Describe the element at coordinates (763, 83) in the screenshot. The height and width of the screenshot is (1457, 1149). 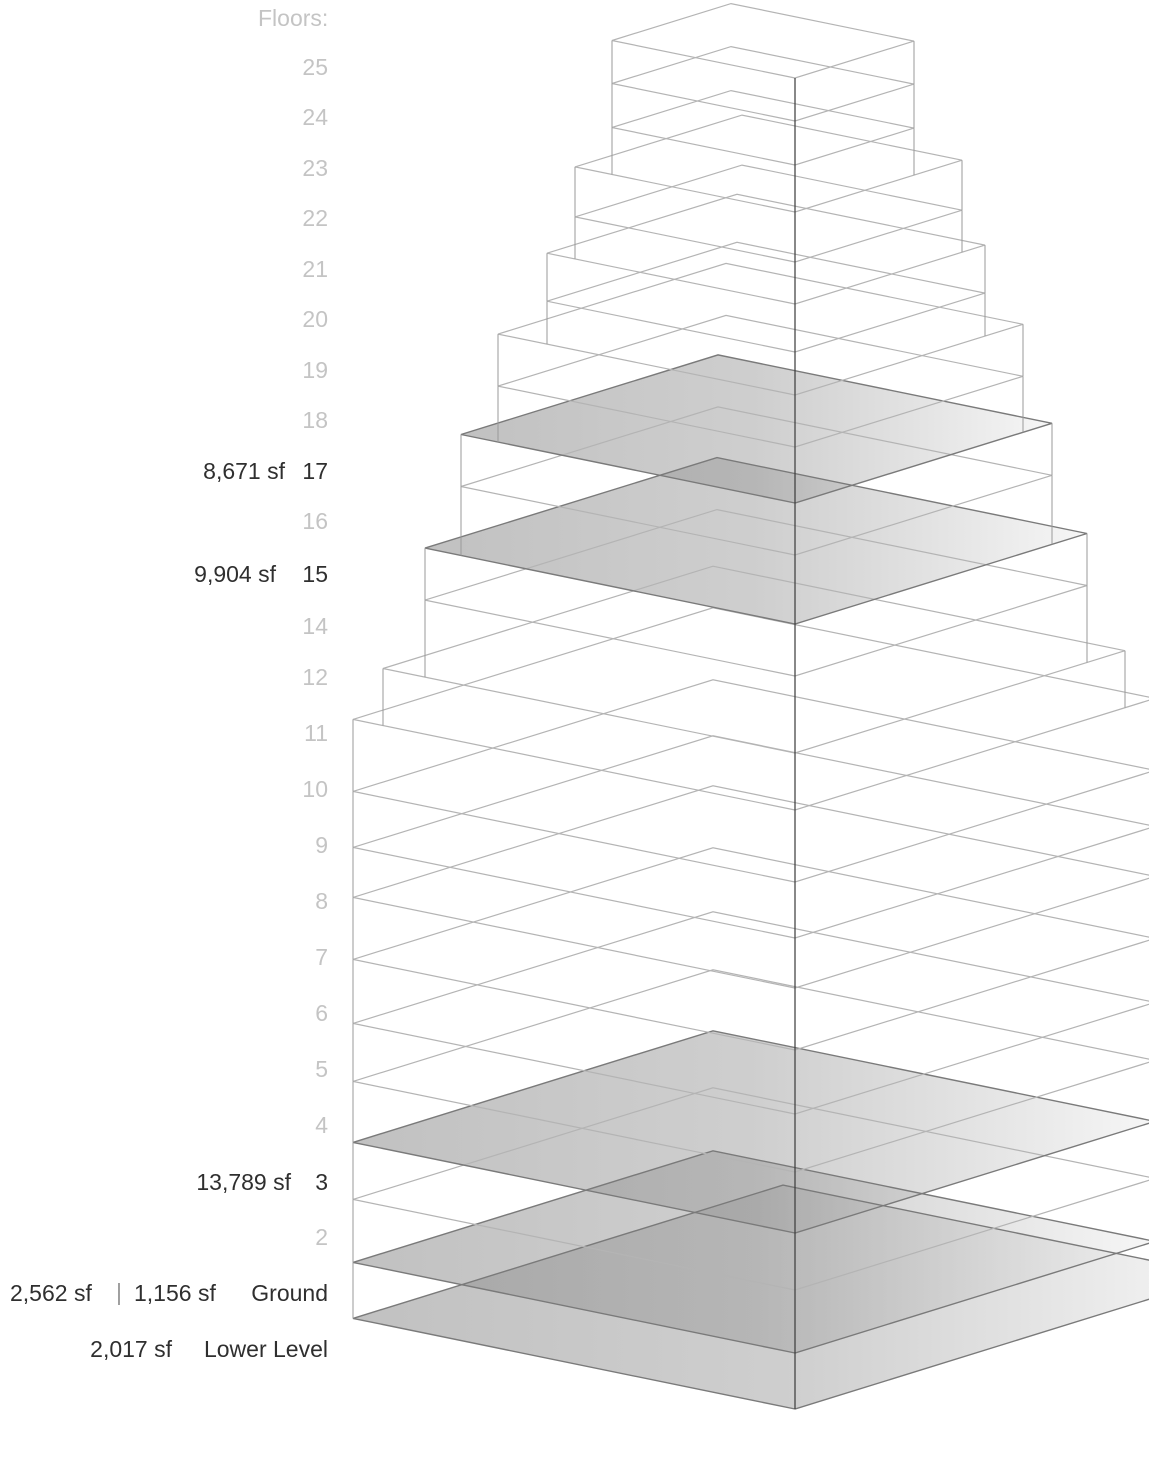
I see `floor-24-outline` at that location.